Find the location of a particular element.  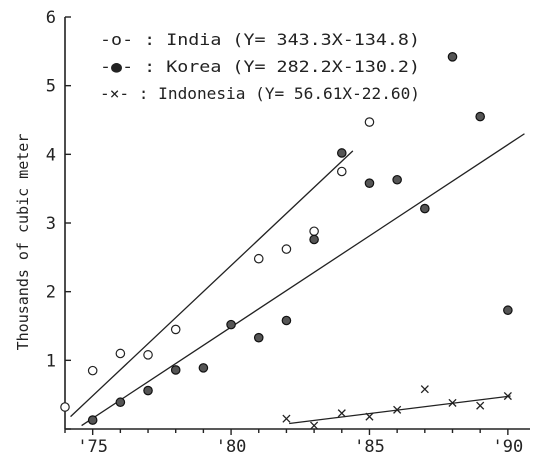

legend-entry-indonesia: -×- : Indonesia (Y= 56.61X-22.60) is located at coordinates (260, 93).